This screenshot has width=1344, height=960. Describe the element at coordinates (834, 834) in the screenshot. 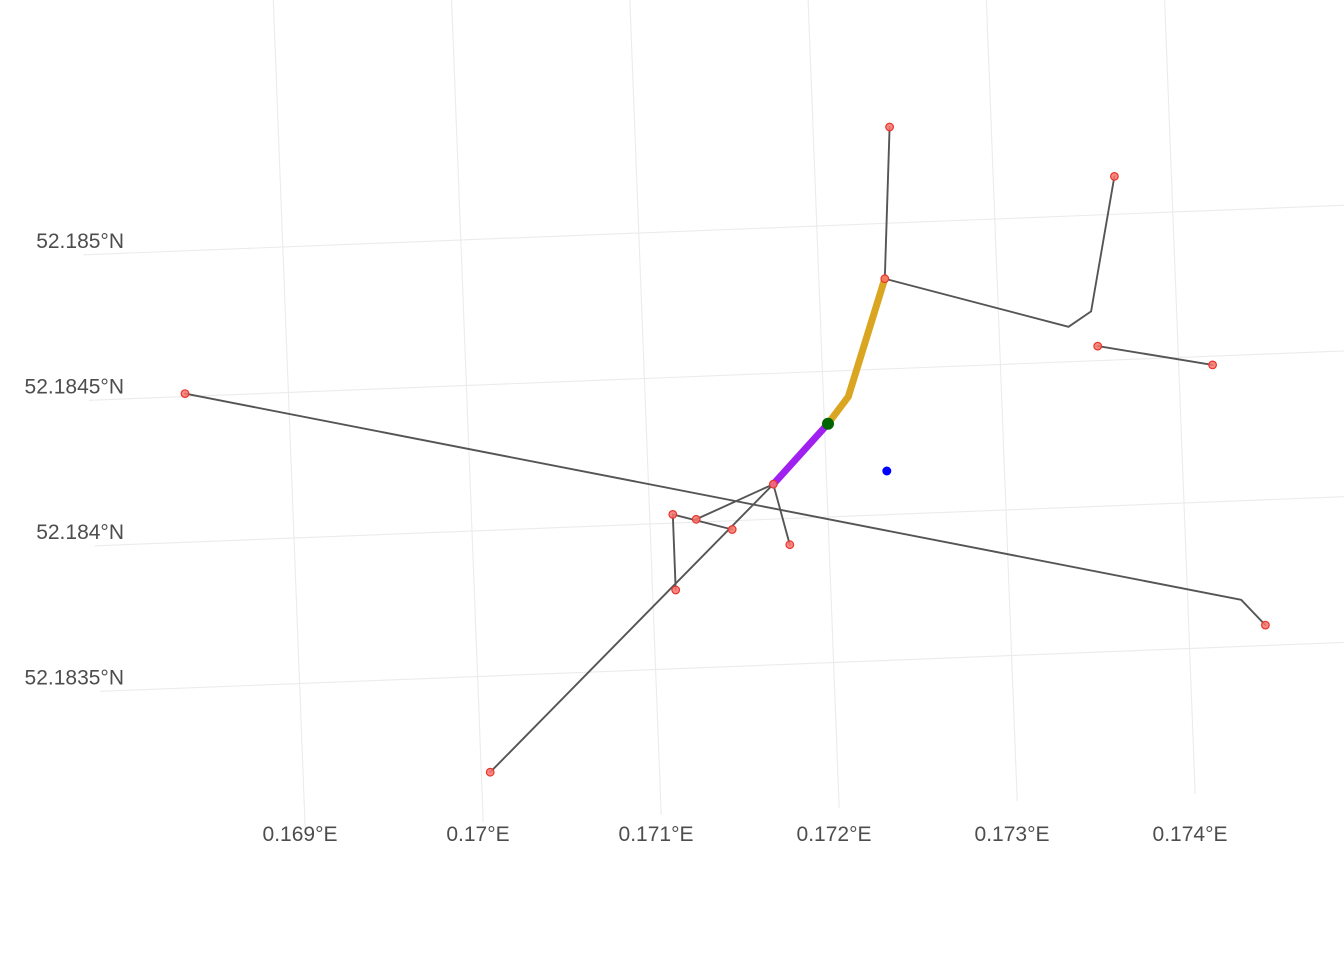

I see `x-tick-label: 0.172°E` at that location.